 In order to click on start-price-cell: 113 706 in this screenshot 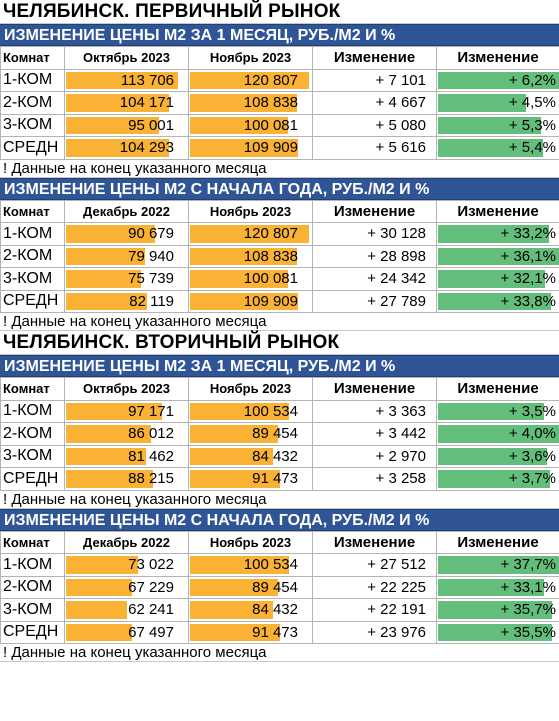, I will do `click(126, 80)`.